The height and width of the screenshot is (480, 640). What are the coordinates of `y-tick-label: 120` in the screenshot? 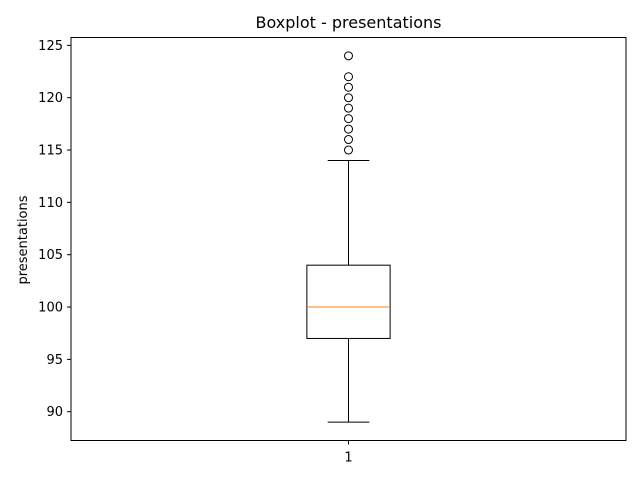 It's located at (50, 98).